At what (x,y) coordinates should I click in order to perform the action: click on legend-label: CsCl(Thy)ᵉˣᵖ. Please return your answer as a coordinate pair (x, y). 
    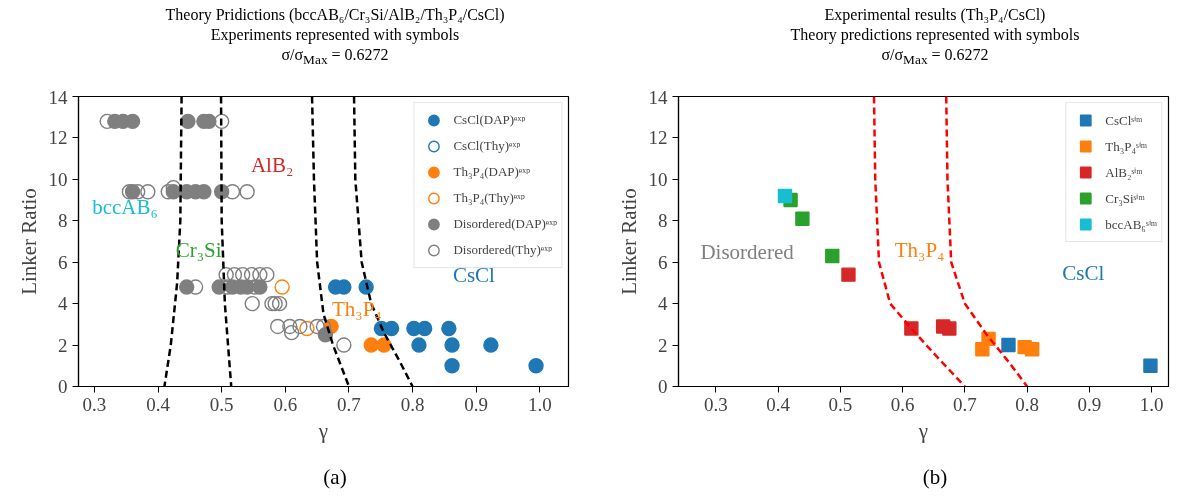
    Looking at the image, I should click on (487, 146).